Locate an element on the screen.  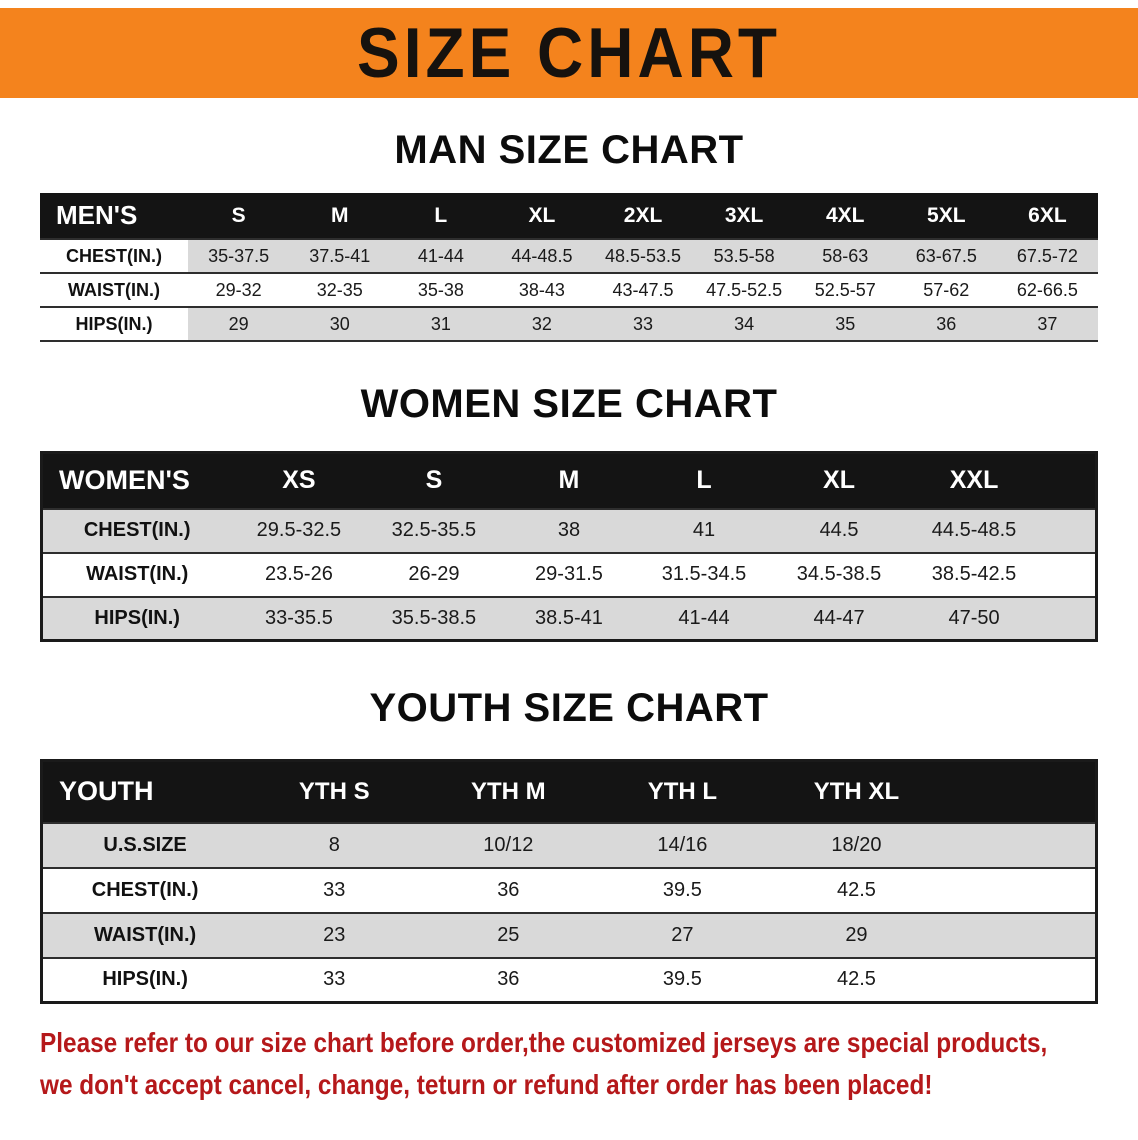
size-value: 37.5-41 is located at coordinates (340, 255).